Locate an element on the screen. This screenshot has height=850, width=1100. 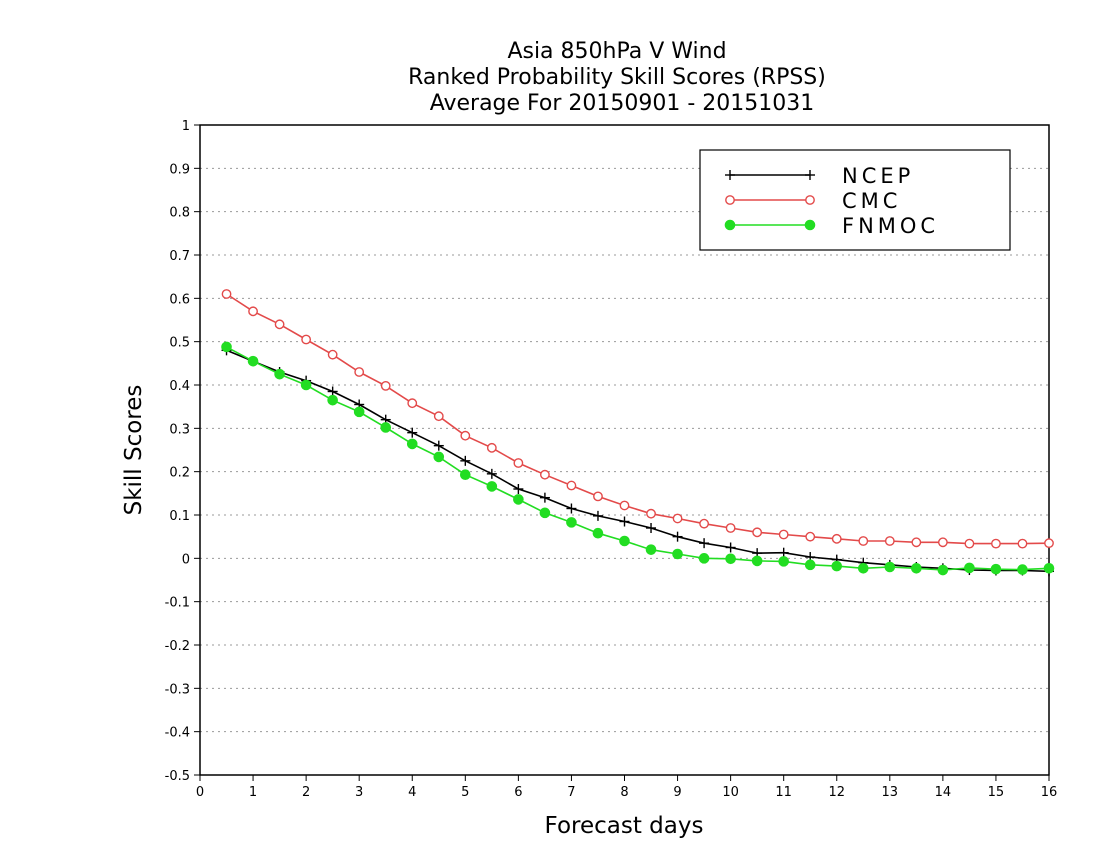
x-tick-label: 10 is located at coordinates (730, 792).